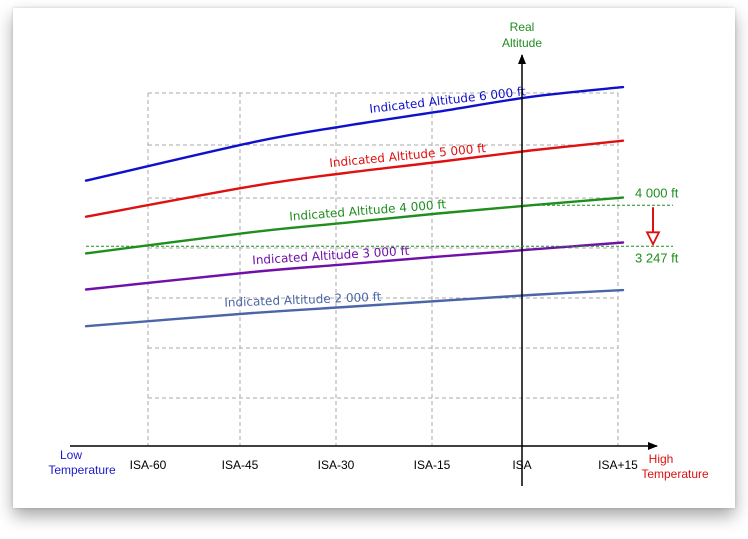 This screenshot has height=539, width=748. I want to click on x-axis-high-label-line1: High, so click(661, 459).